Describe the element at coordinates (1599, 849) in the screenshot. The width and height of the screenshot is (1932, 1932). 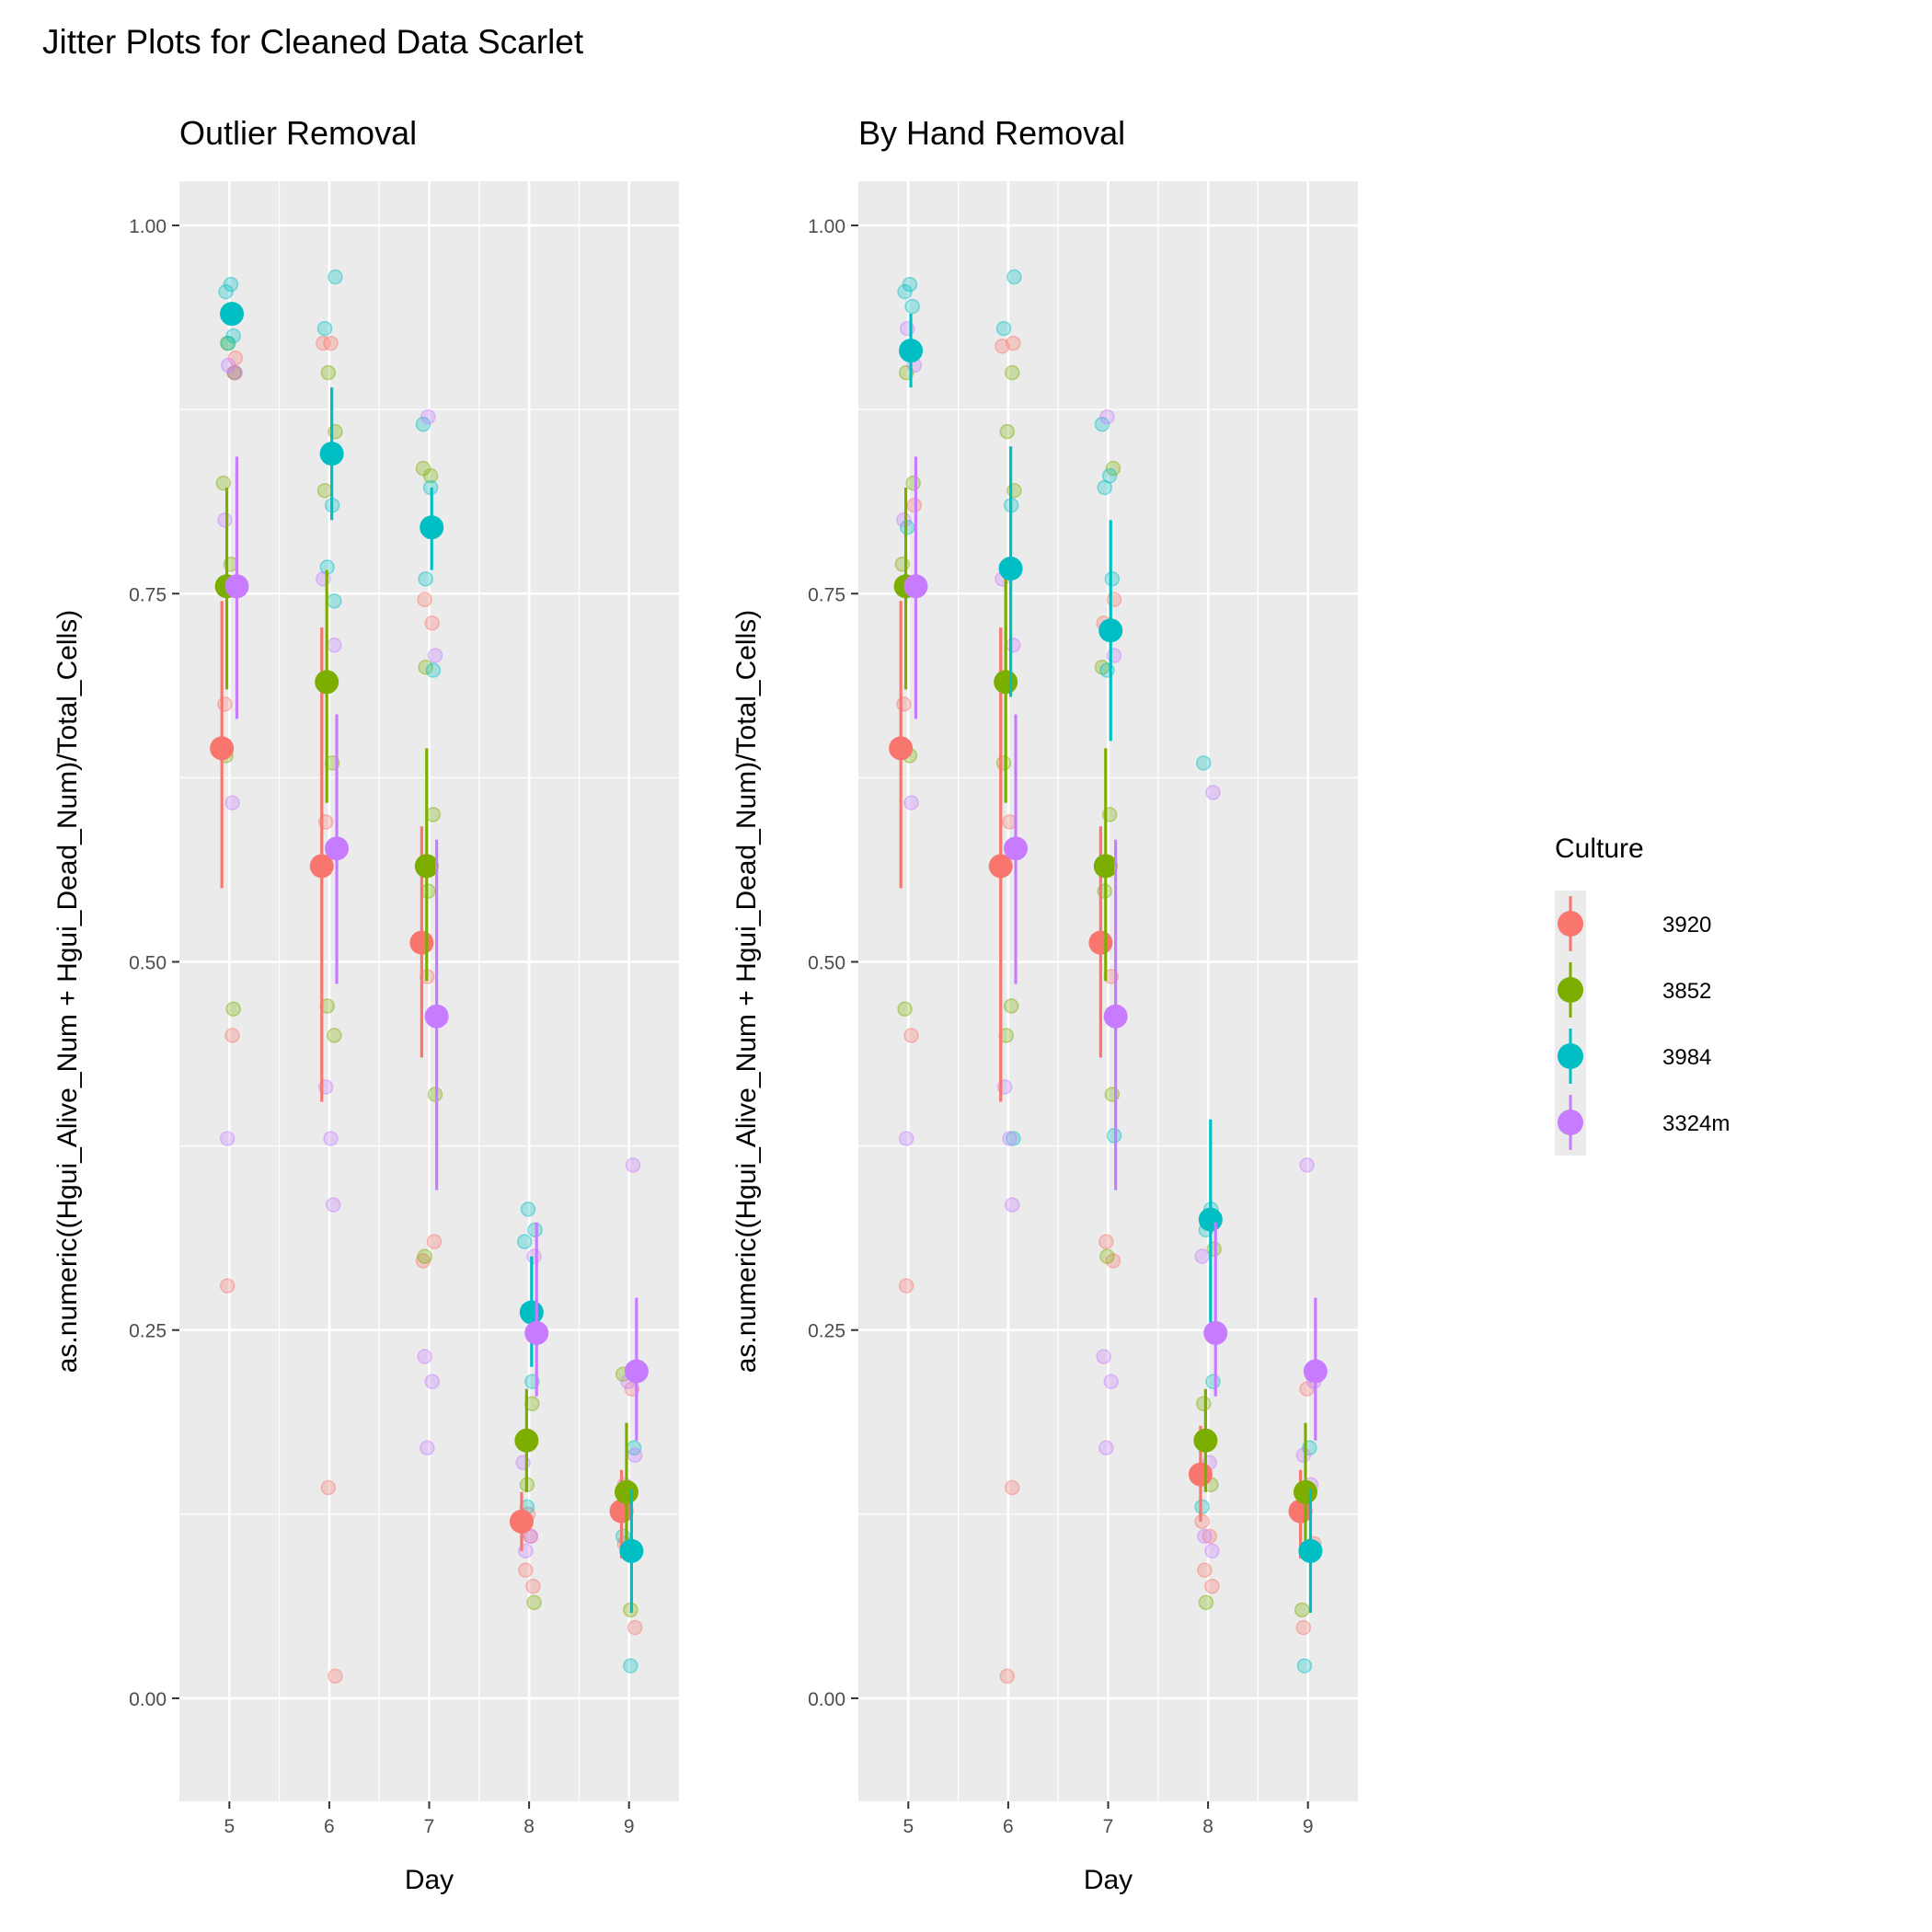
I see `legend-title: Culture` at that location.